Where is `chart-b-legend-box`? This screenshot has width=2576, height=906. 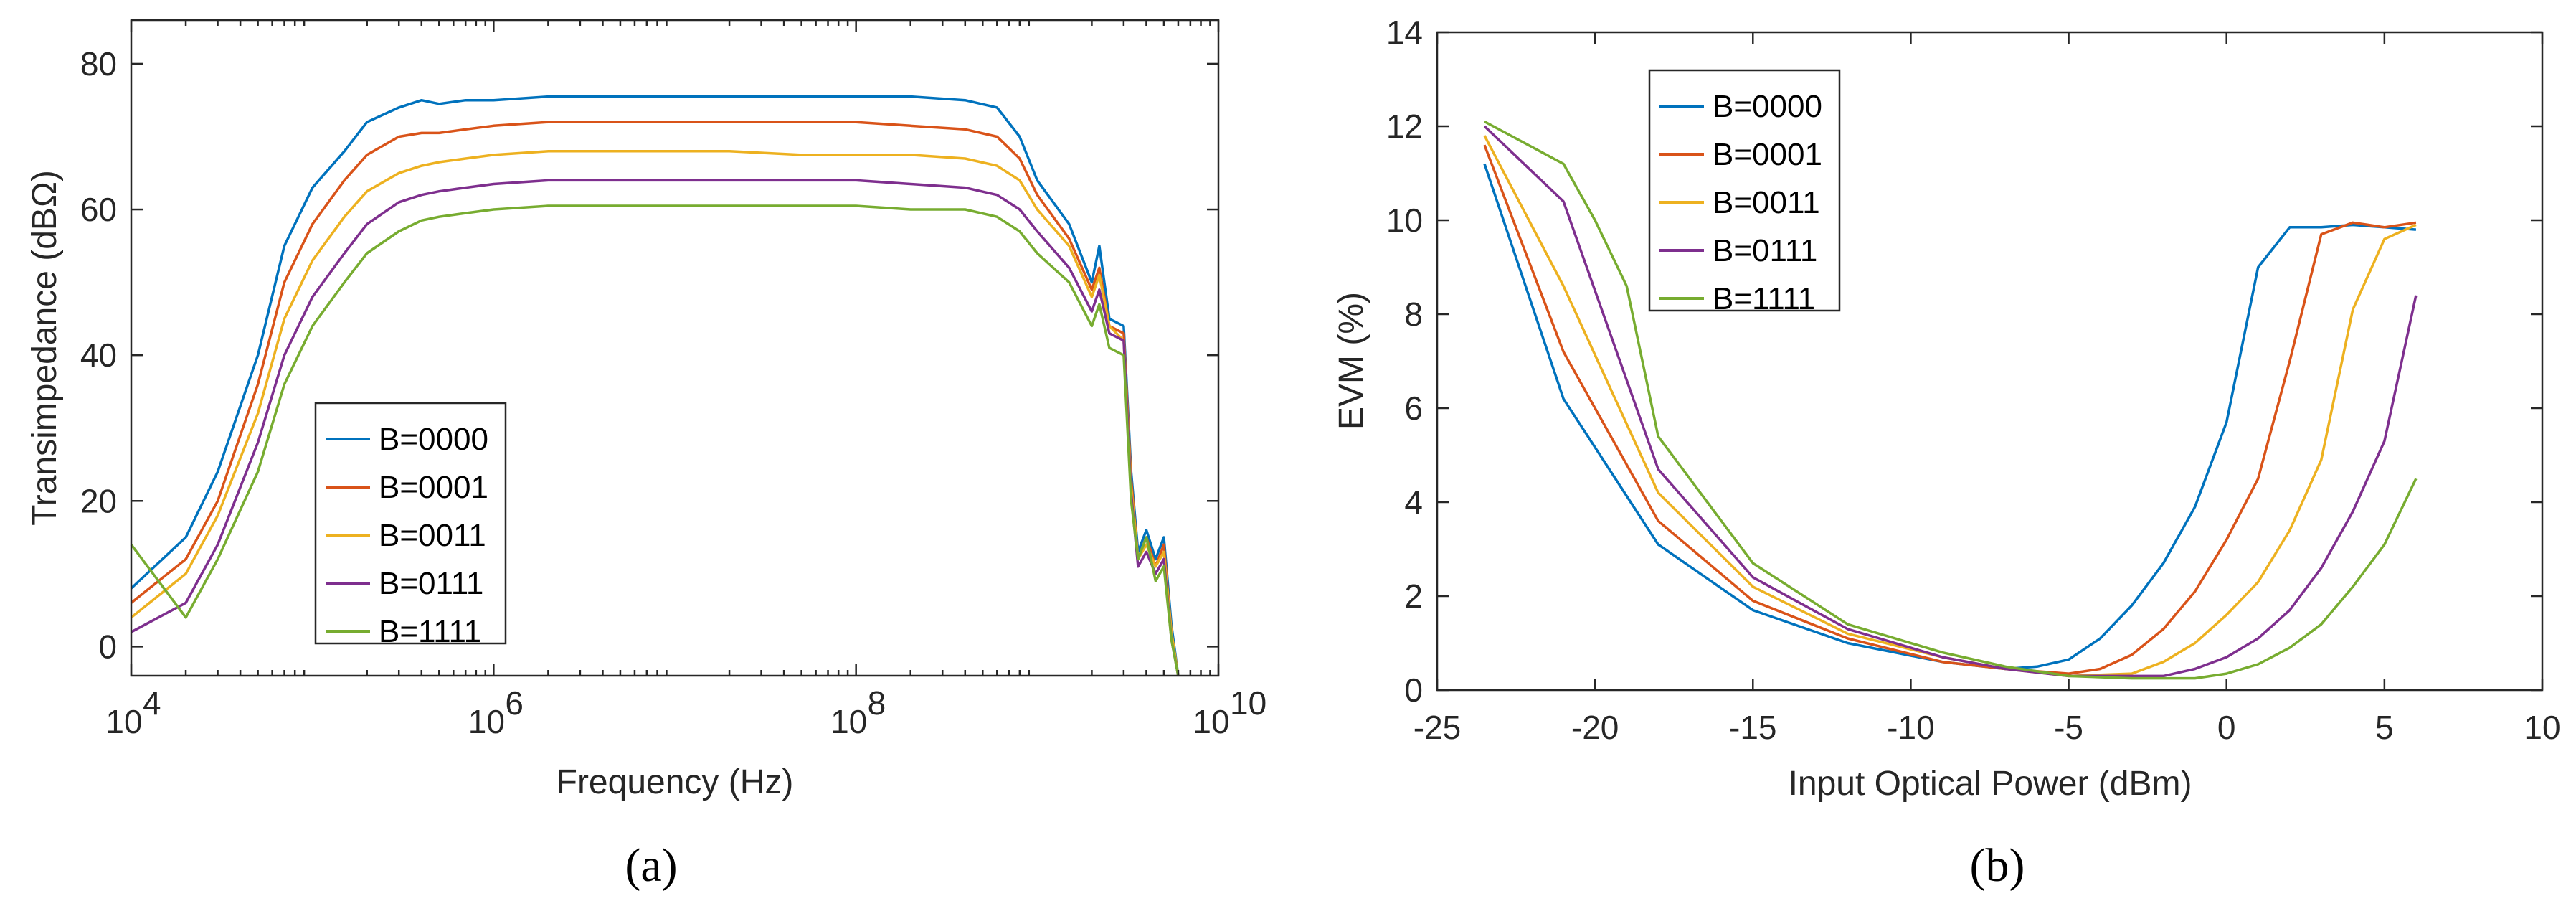 chart-b-legend-box is located at coordinates (1744, 190).